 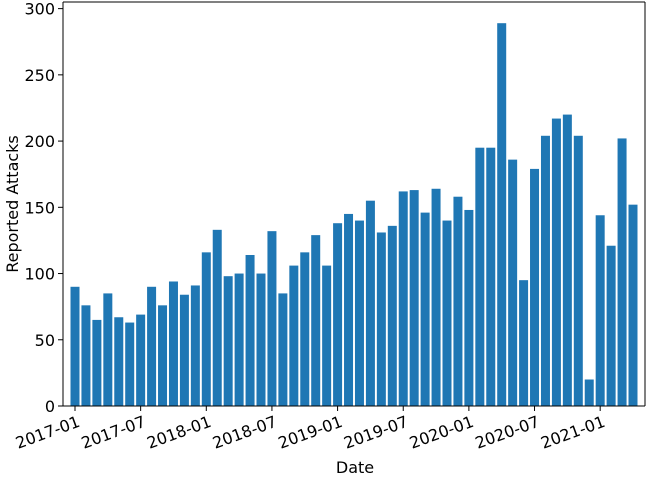 What do you see at coordinates (572, 432) in the screenshot?
I see `x-tick-label: 2021-01` at bounding box center [572, 432].